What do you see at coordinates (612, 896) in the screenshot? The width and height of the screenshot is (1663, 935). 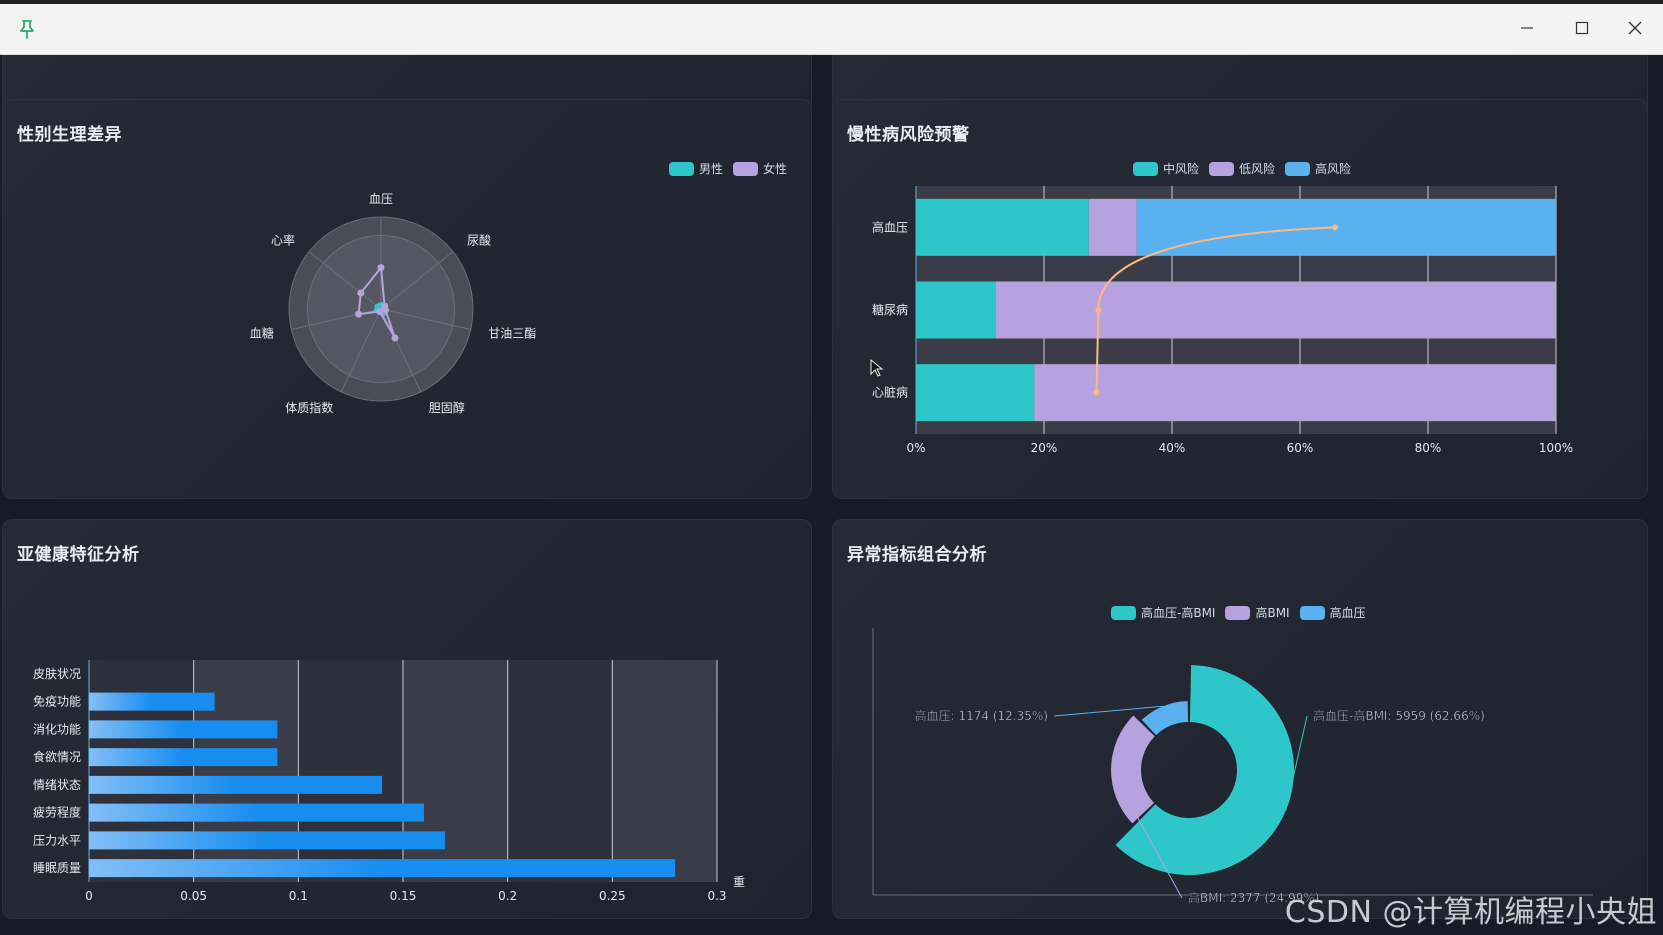 I see `x-tick-label: 0.25` at bounding box center [612, 896].